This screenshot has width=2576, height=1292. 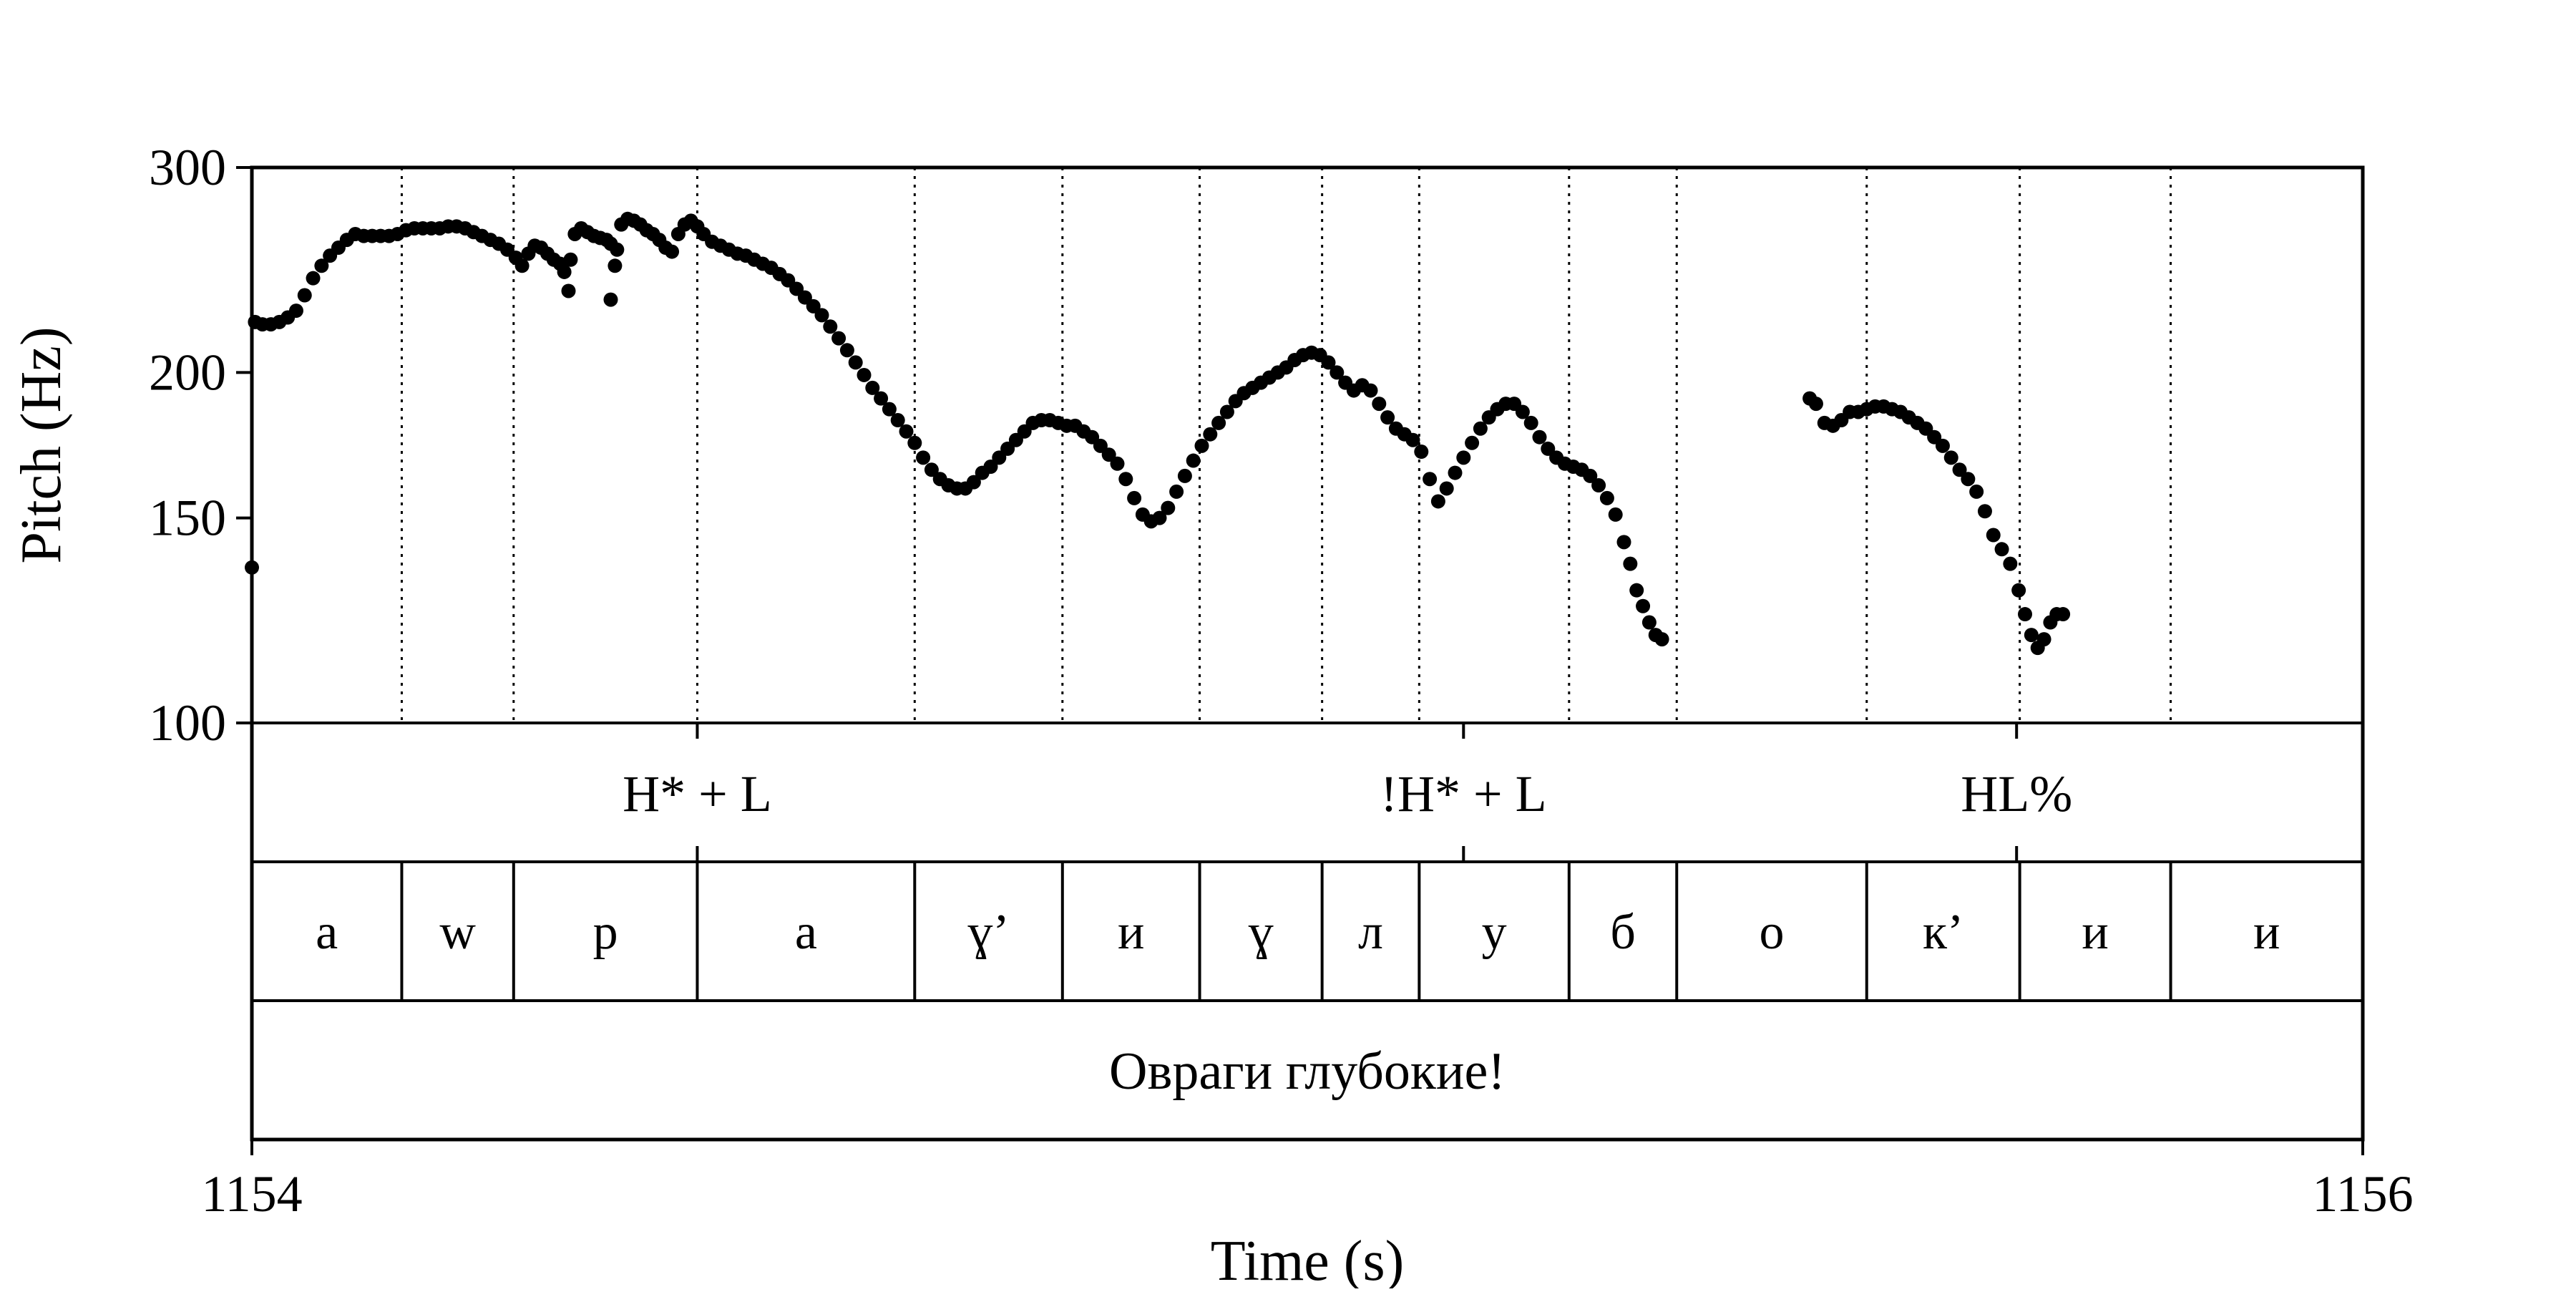 I want to click on y-tick-label: 150, so click(x=187, y=518).